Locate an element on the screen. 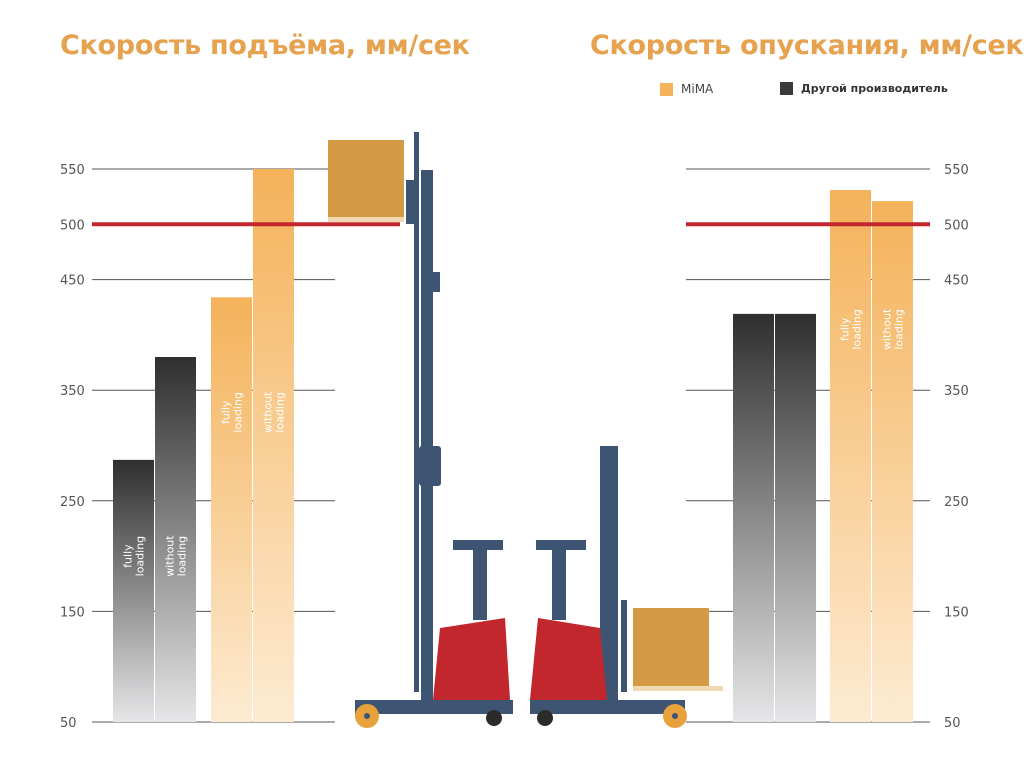 The image size is (1024, 757). mast-inner is located at coordinates (416, 412).